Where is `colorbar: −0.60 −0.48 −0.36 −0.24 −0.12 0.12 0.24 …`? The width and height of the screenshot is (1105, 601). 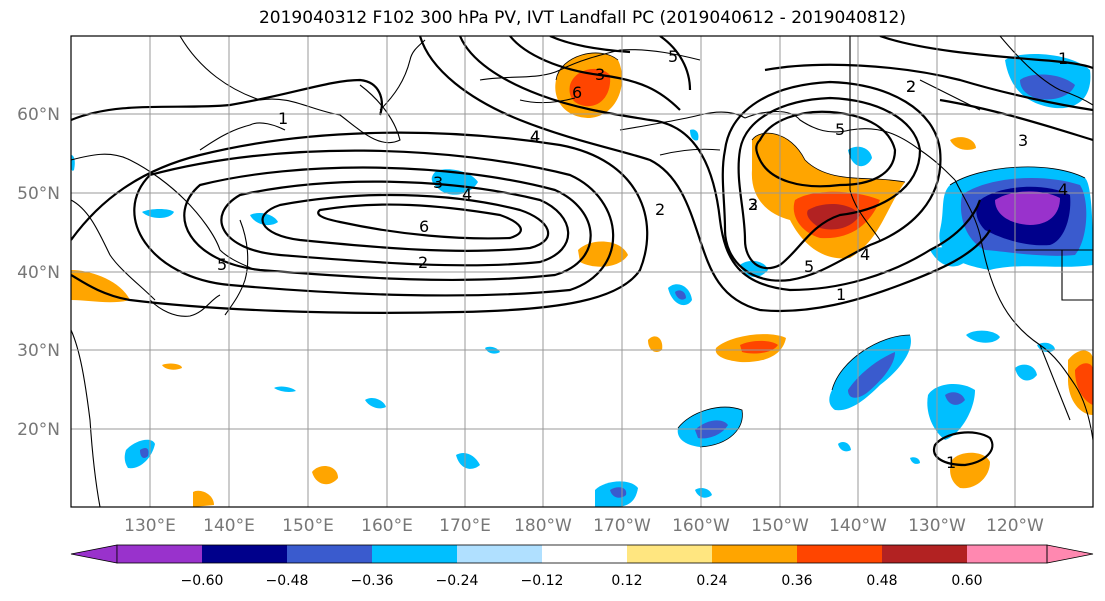
colorbar: −0.60 −0.48 −0.36 −0.24 −0.12 0.12 0.24 … is located at coordinates (582, 566).